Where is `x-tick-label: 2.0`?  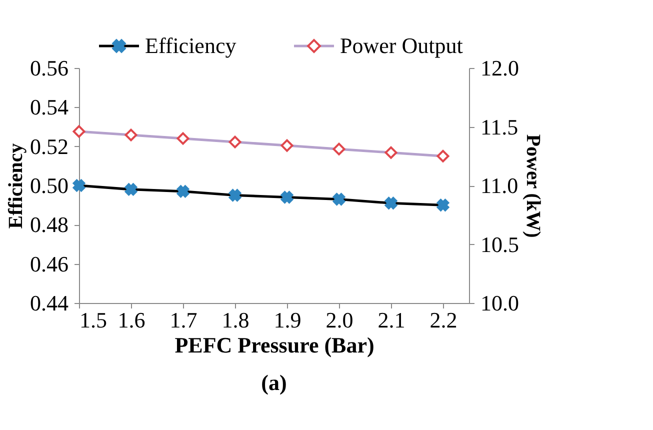
x-tick-label: 2.0 is located at coordinates (340, 320).